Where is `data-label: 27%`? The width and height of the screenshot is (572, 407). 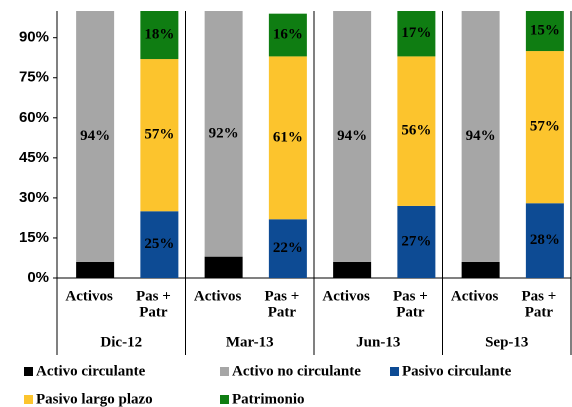 data-label: 27% is located at coordinates (416, 241).